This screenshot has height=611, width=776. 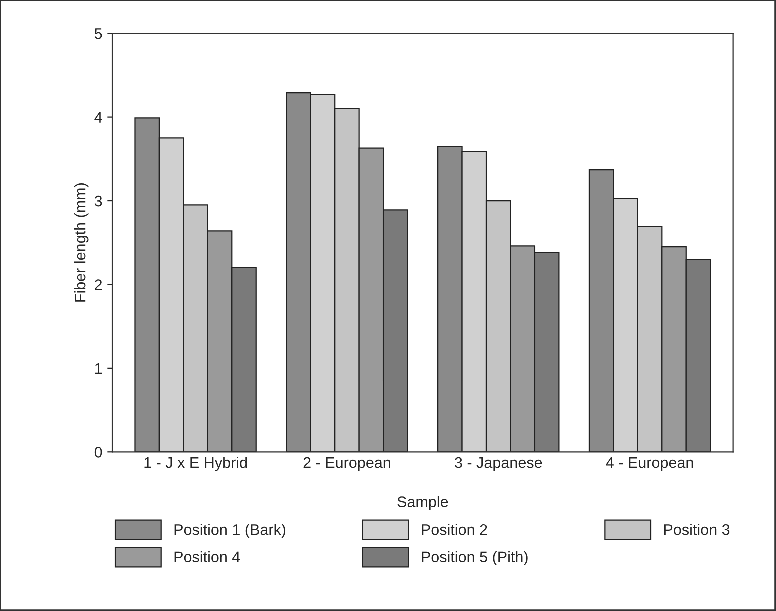 I want to click on y-tick-label: 3, so click(x=98, y=201).